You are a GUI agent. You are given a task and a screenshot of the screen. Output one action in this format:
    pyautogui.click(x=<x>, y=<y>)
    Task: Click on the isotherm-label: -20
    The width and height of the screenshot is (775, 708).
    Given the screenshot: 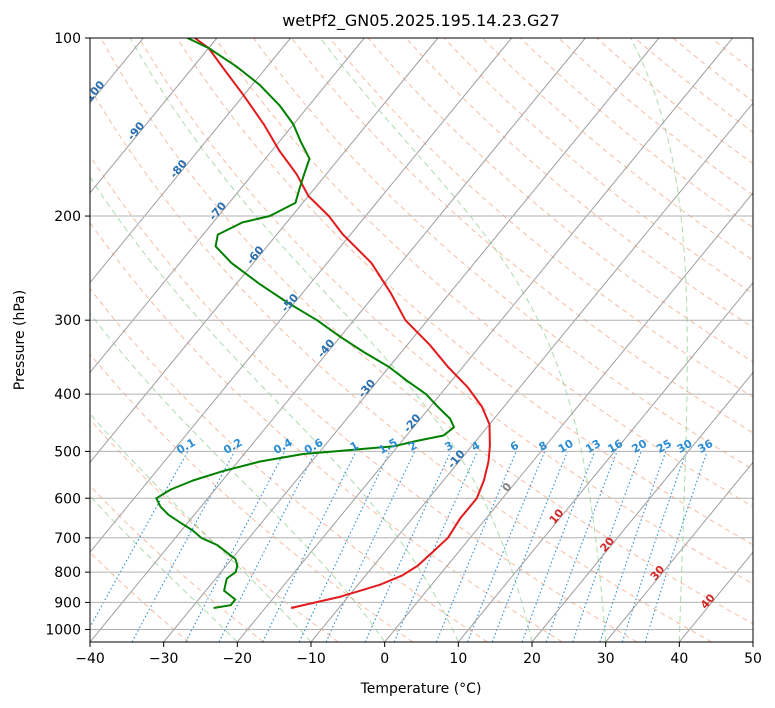 What is the action you would take?
    pyautogui.click(x=412, y=423)
    